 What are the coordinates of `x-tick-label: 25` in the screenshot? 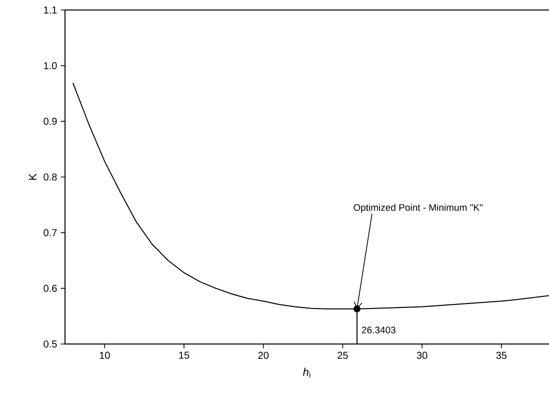 It's located at (343, 355).